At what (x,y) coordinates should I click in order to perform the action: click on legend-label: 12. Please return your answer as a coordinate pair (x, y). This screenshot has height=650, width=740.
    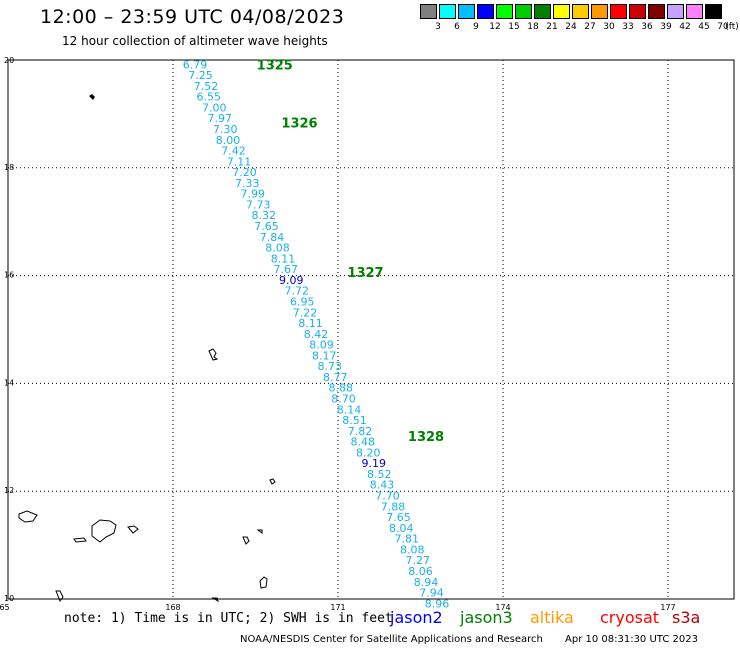
    Looking at the image, I should click on (495, 27).